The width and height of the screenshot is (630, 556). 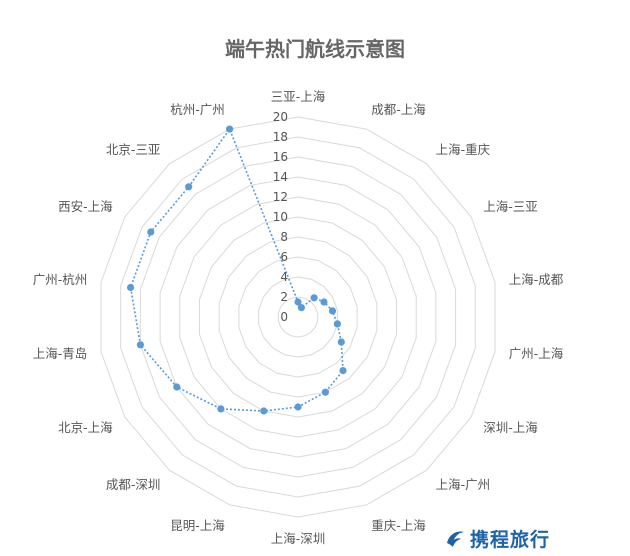 What do you see at coordinates (510, 539) in the screenshot?
I see `watermark-text: 携程旅行` at bounding box center [510, 539].